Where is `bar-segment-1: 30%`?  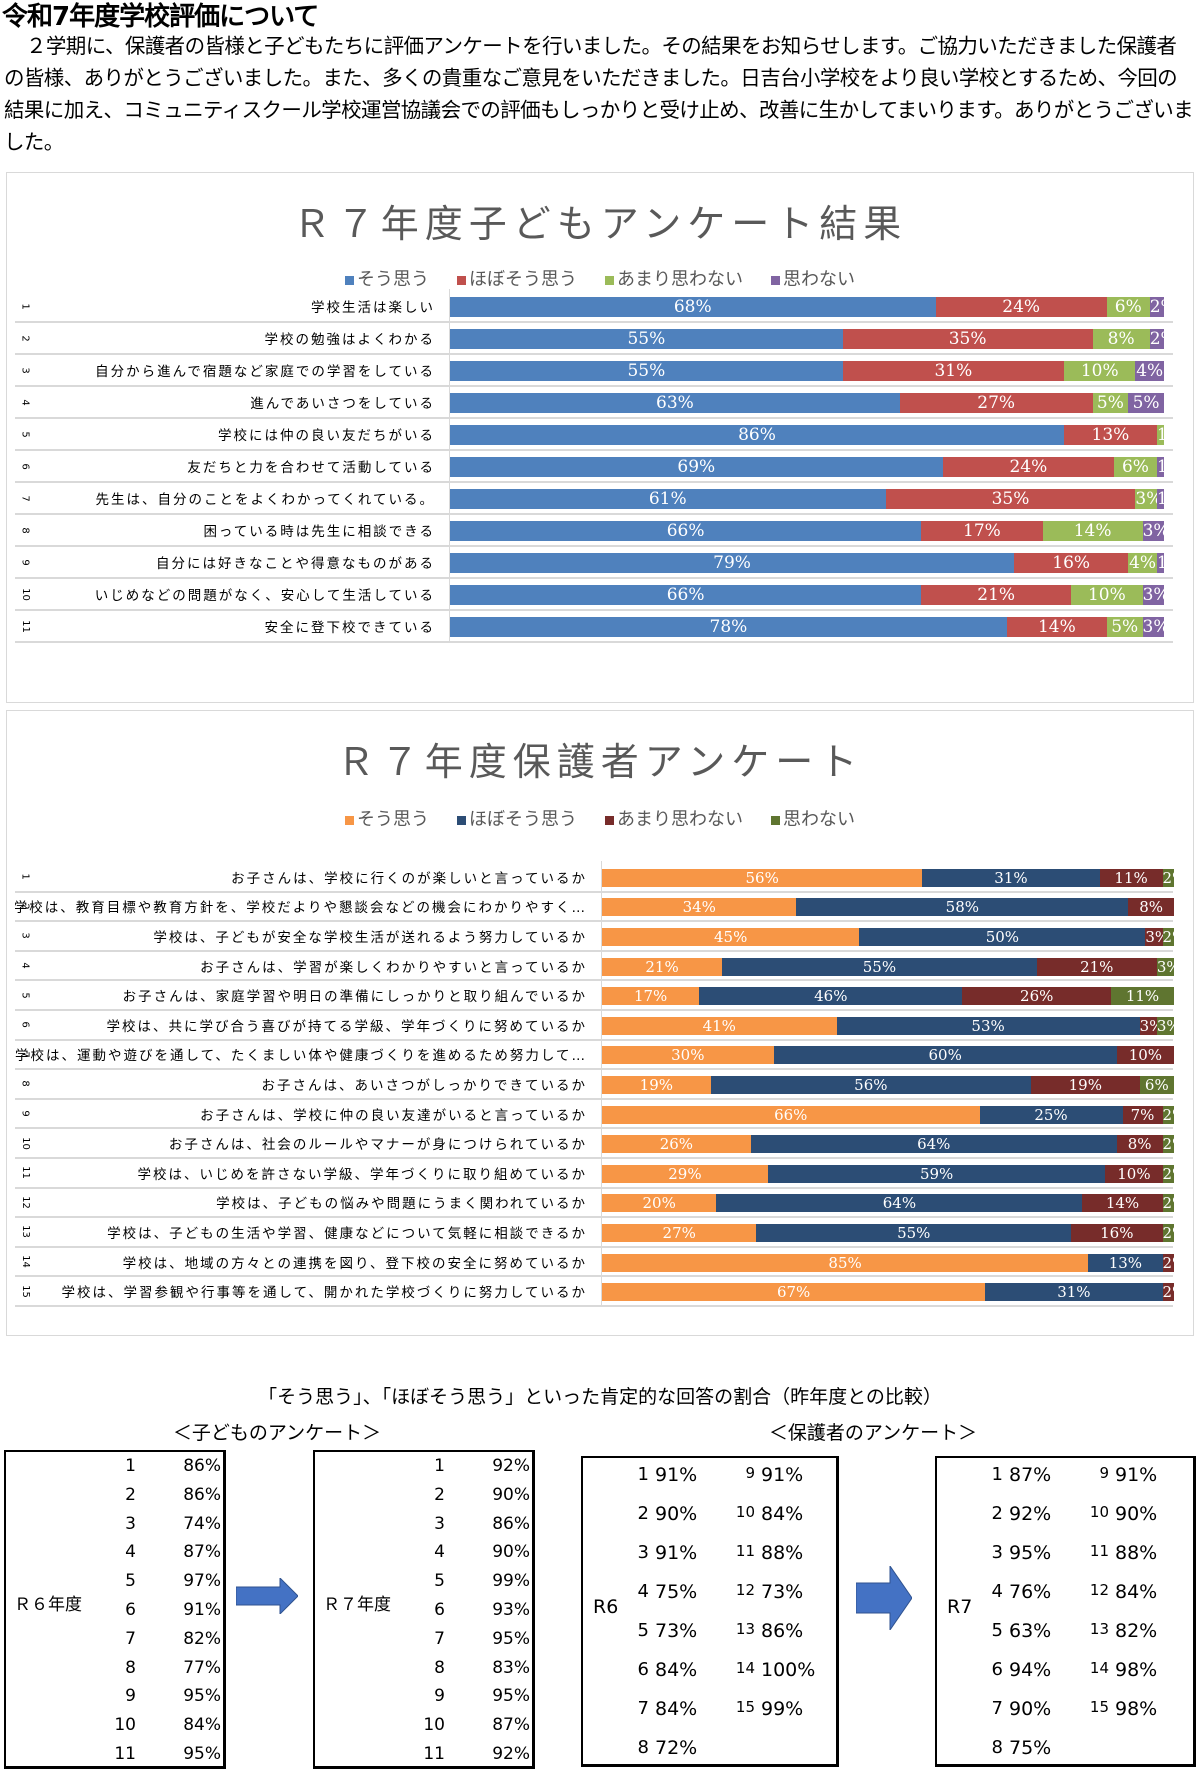
bar-segment-1: 30% is located at coordinates (688, 1055).